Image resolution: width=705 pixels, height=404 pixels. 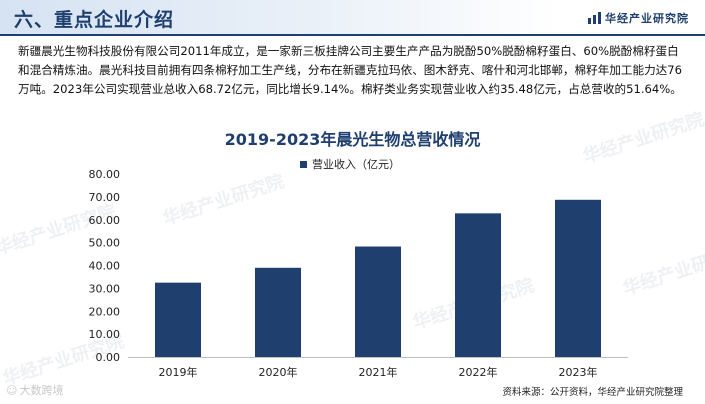 I want to click on y-tick-label: 0.00, so click(x=108, y=357).